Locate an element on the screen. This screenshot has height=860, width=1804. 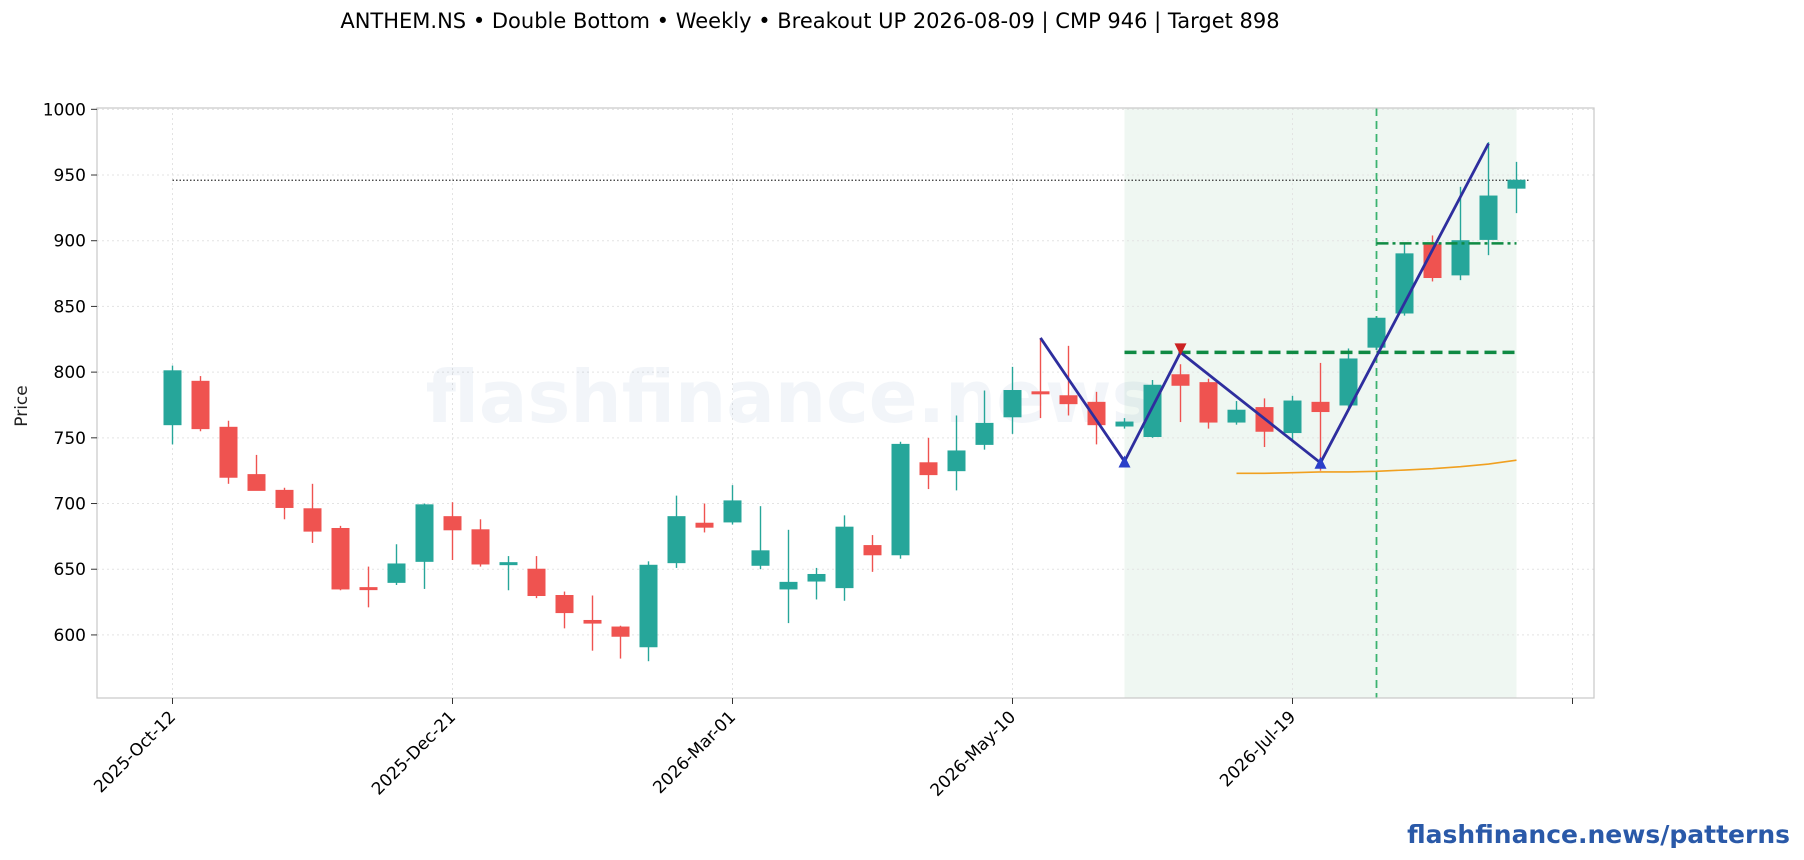
y-tick-label: 750 is located at coordinates (70, 439).